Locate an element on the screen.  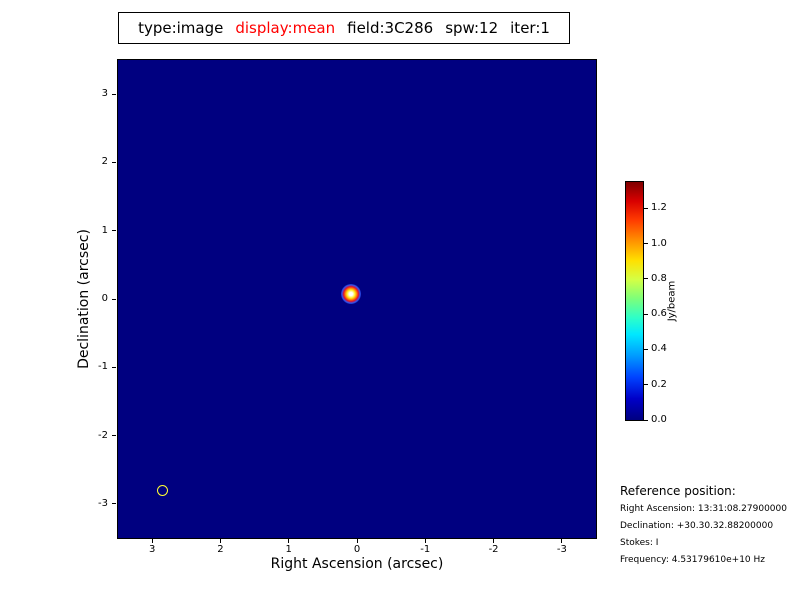
colorbar-tick-label: 1.2 is located at coordinates (659, 208).